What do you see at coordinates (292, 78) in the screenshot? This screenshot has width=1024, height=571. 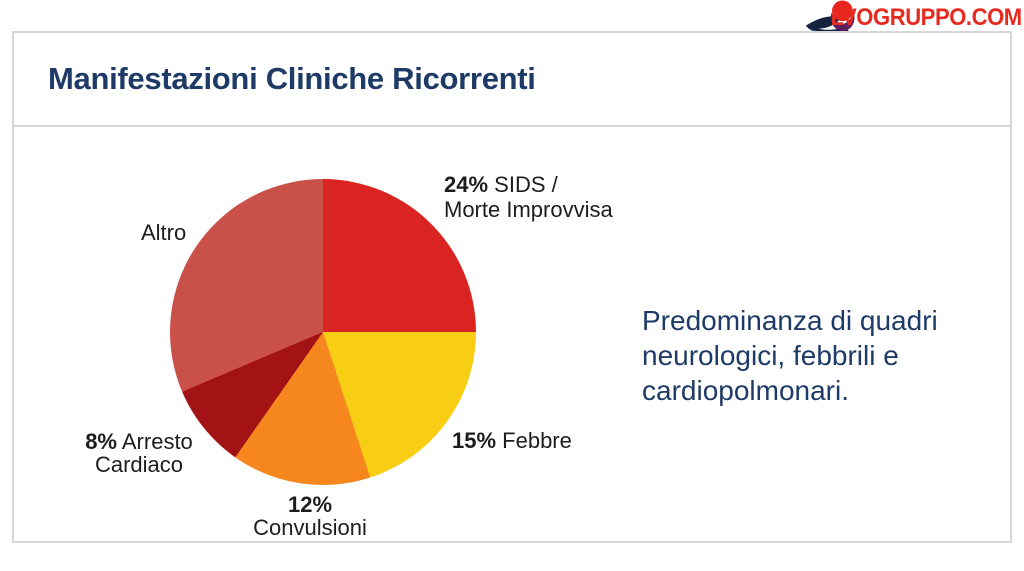 I see `page-title: Manifestazioni Cliniche Ricorrenti` at bounding box center [292, 78].